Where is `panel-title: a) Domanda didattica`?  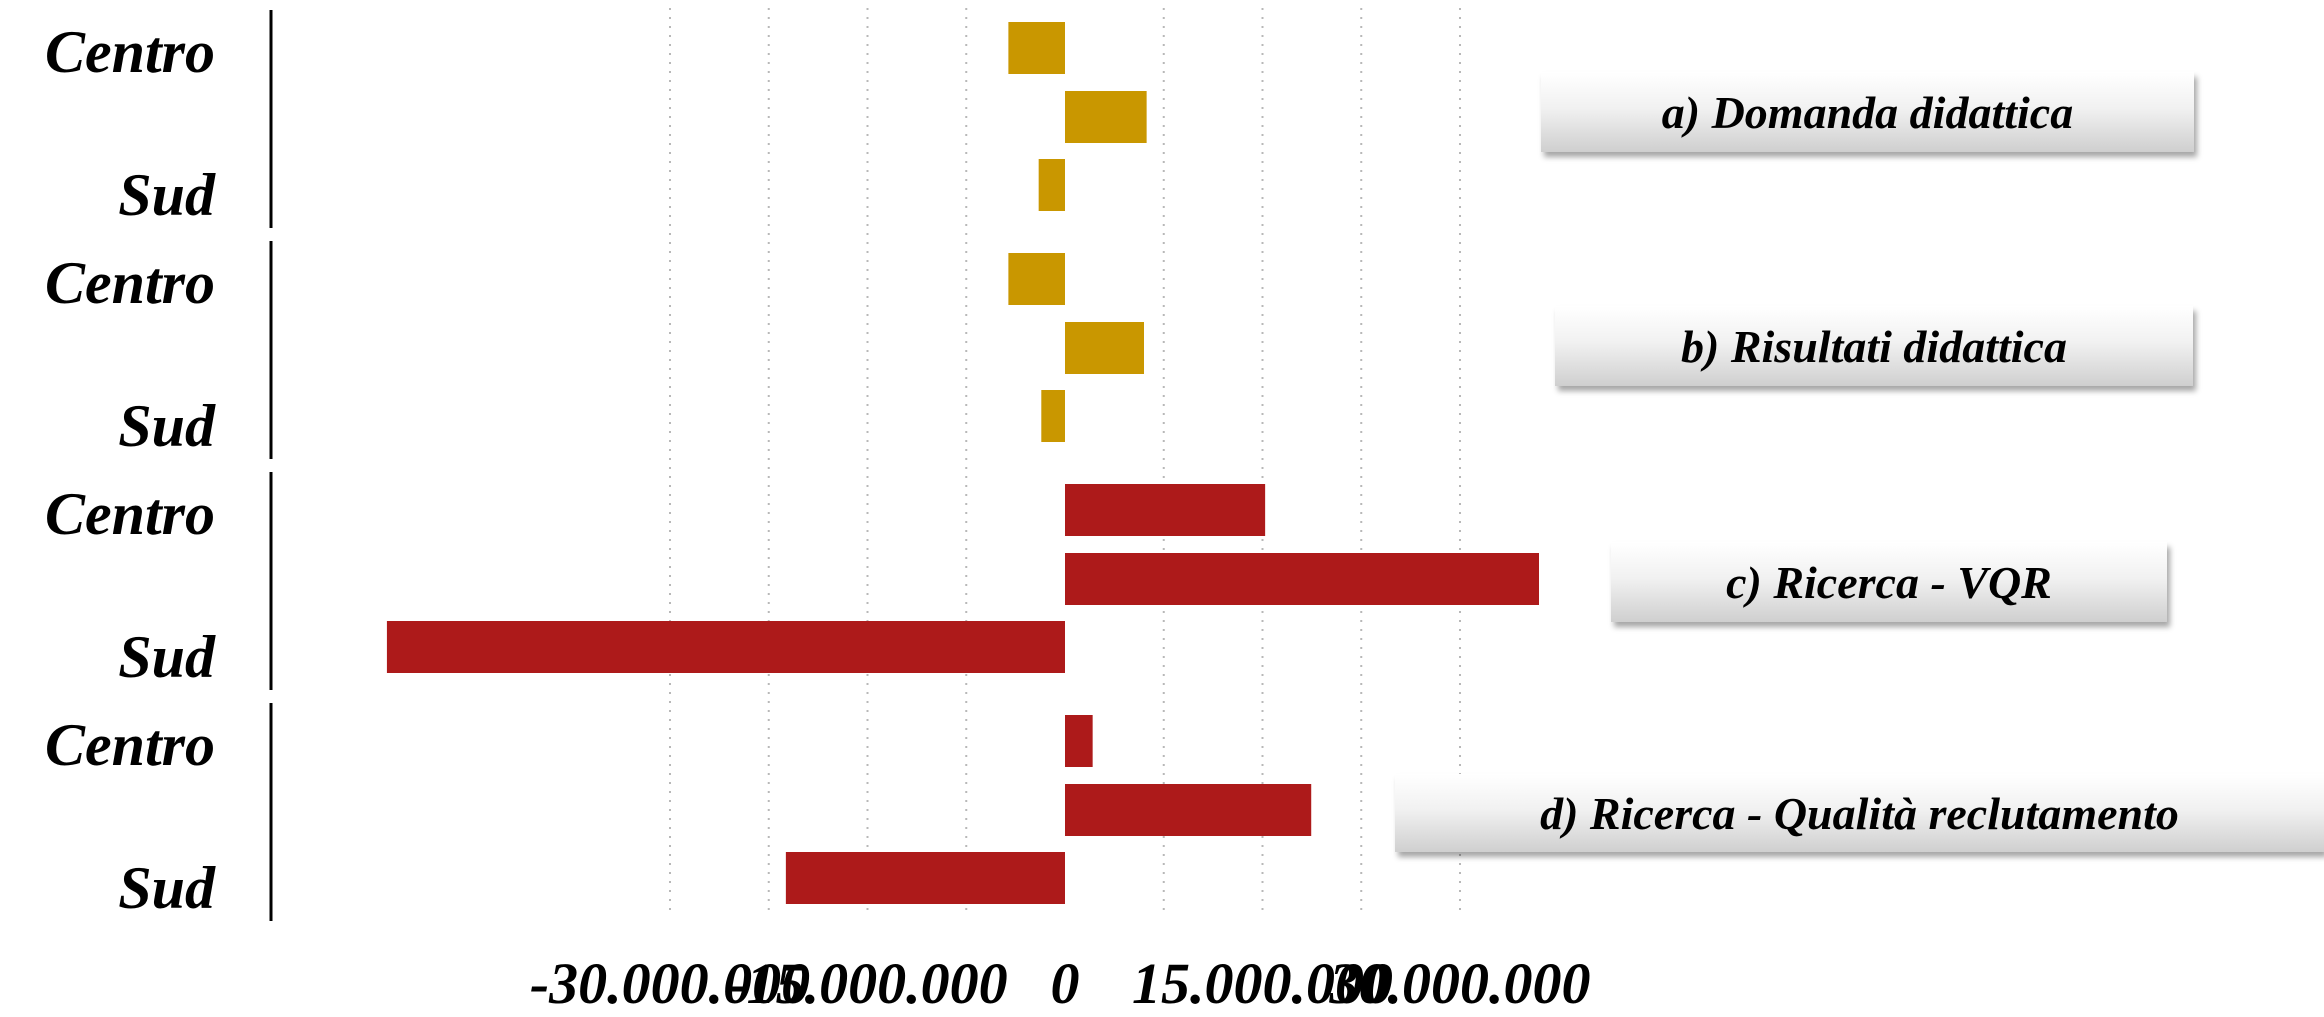 panel-title: a) Domanda didattica is located at coordinates (1867, 112).